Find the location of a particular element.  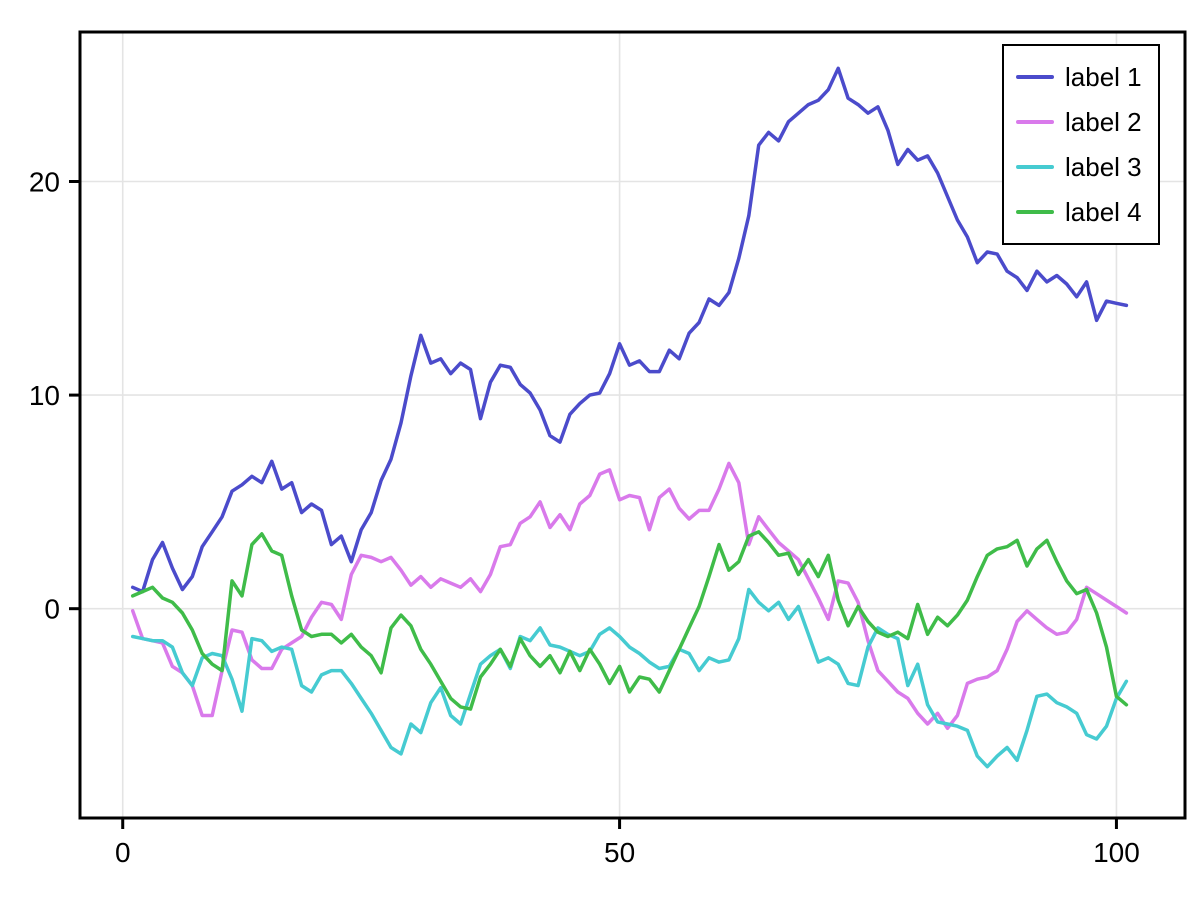

legend-label: label 1 is located at coordinates (1103, 76).